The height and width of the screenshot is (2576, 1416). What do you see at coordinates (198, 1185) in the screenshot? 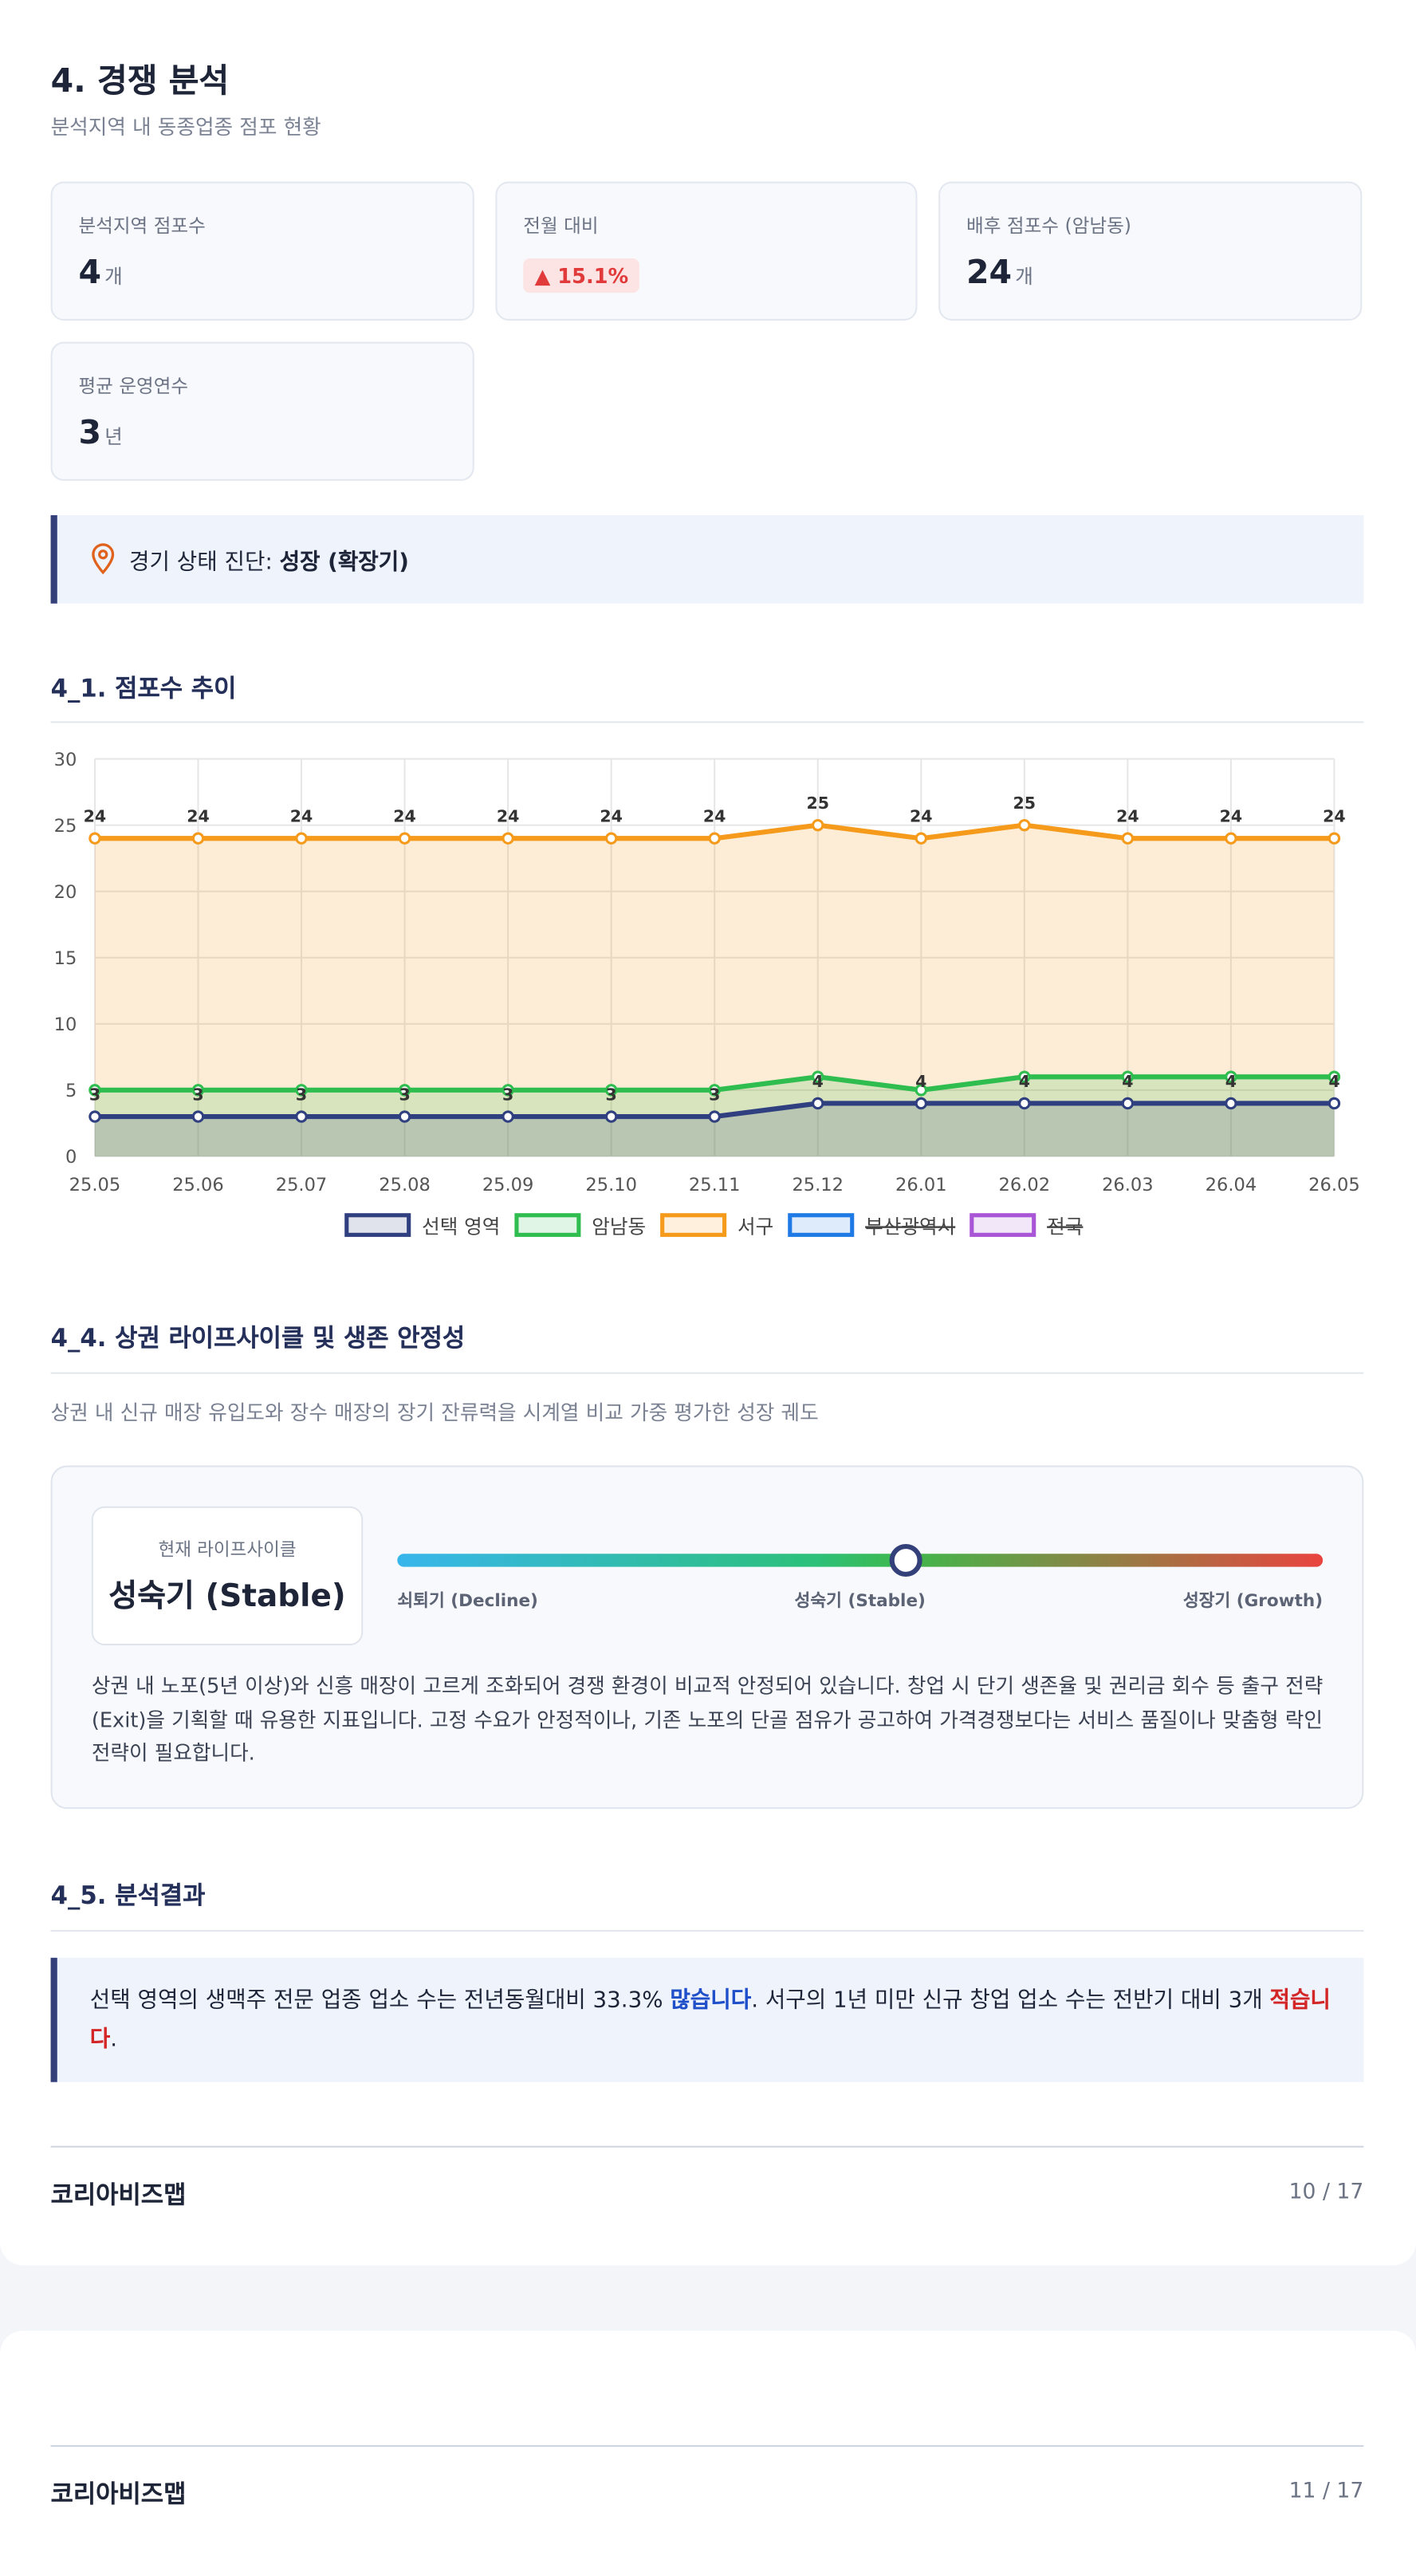
I see `x-tick-label: 25.06` at bounding box center [198, 1185].